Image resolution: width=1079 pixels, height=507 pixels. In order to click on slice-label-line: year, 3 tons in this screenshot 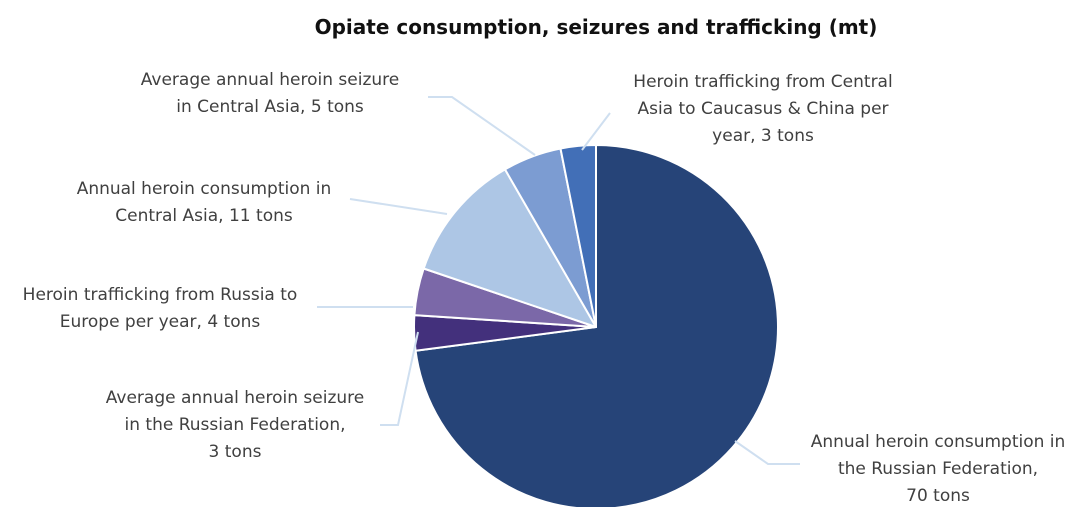, I will do `click(763, 136)`.